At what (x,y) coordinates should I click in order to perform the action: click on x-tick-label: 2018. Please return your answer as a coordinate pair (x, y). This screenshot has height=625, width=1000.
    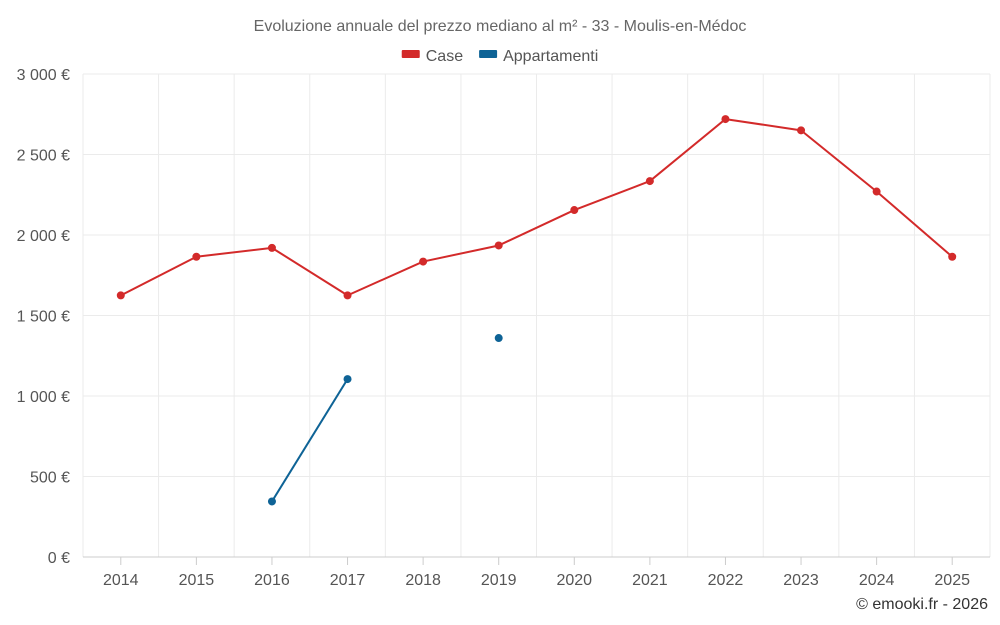
    Looking at the image, I should click on (423, 580).